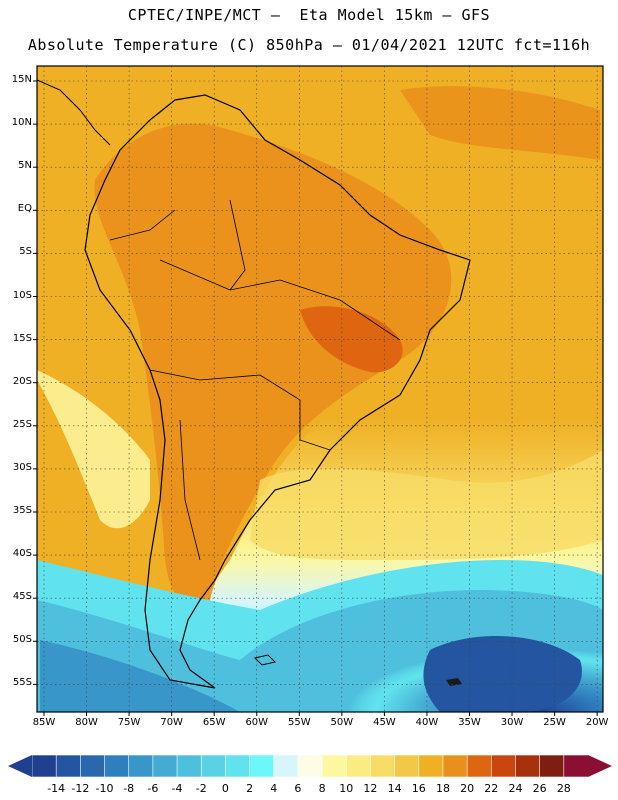 The image size is (618, 800). Describe the element at coordinates (467, 788) in the screenshot. I see `colorbar-label: 20` at that location.